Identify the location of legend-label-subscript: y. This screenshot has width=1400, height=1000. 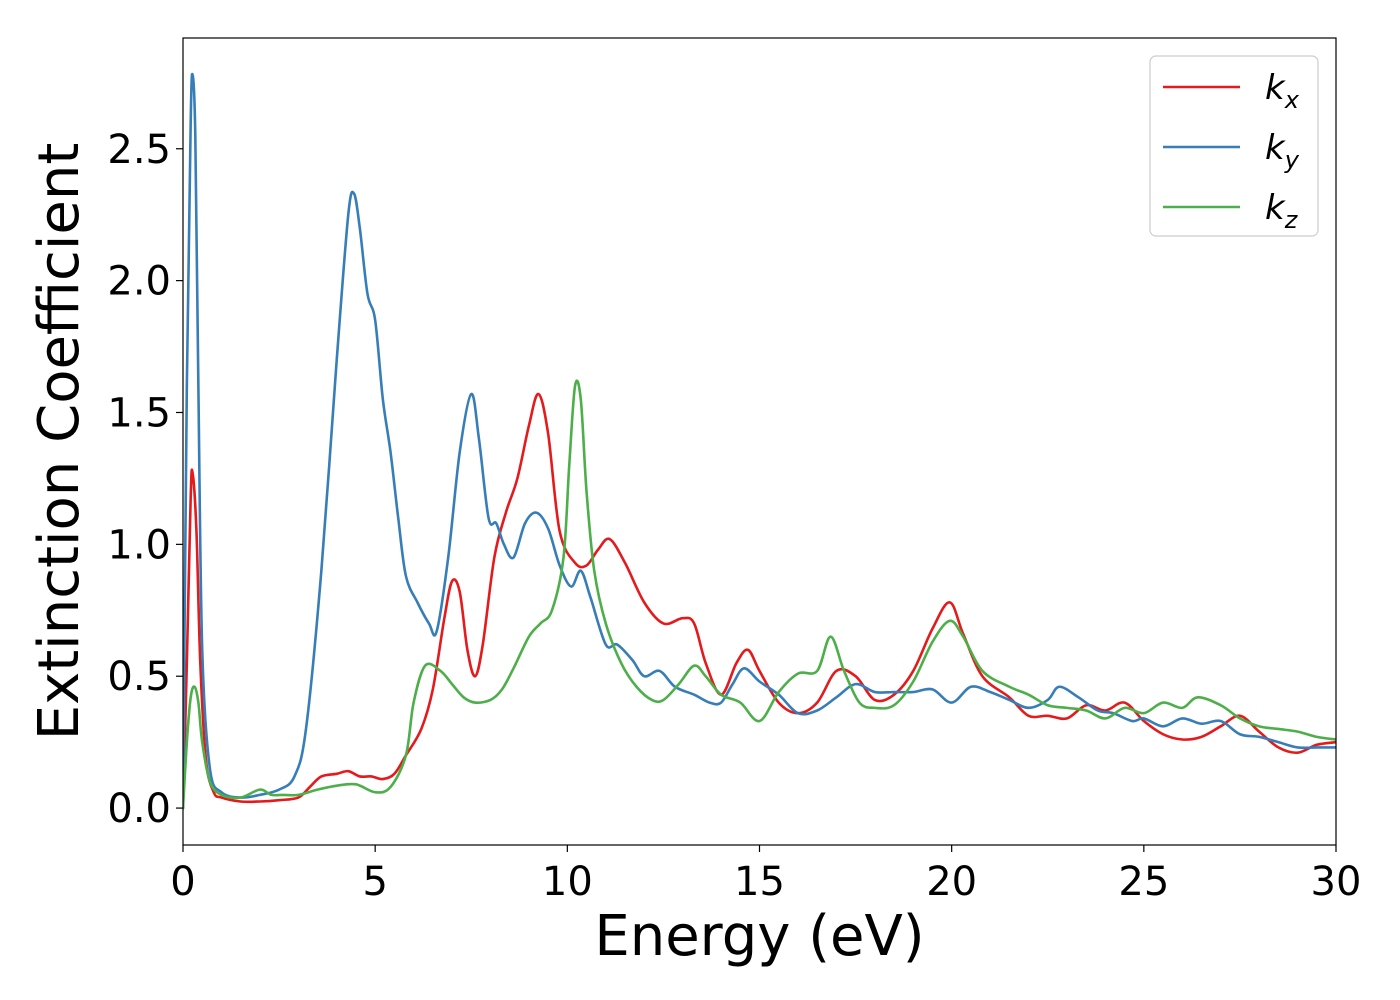
(1292, 160).